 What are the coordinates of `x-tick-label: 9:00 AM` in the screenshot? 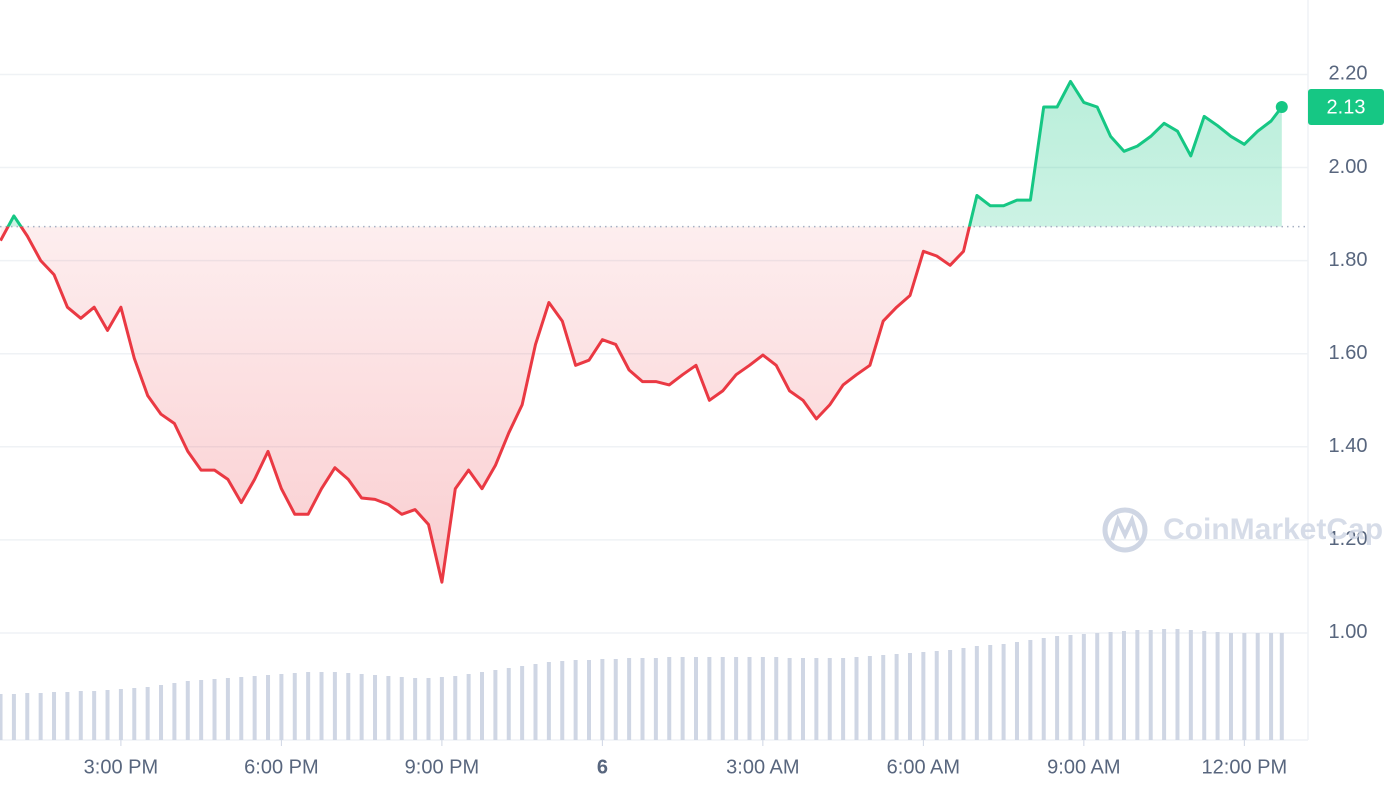 It's located at (1083, 767).